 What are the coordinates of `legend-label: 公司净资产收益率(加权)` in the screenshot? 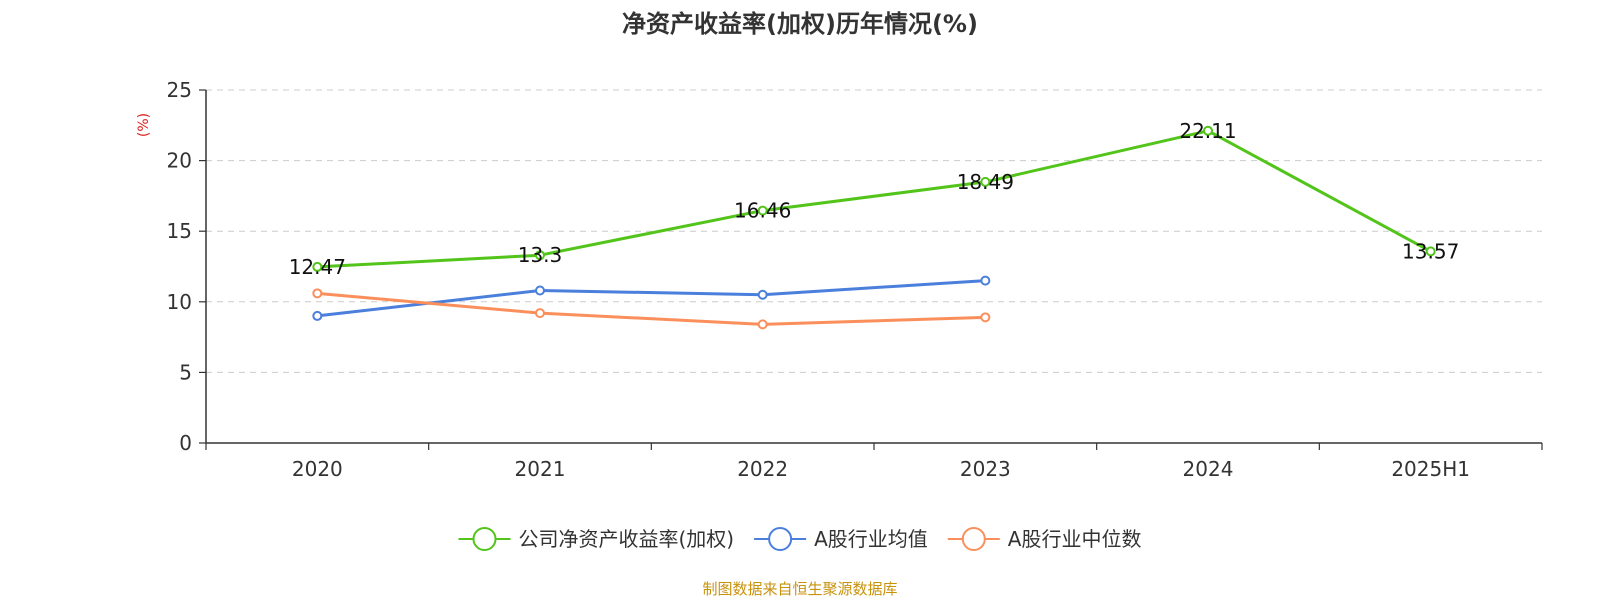 It's located at (627, 539).